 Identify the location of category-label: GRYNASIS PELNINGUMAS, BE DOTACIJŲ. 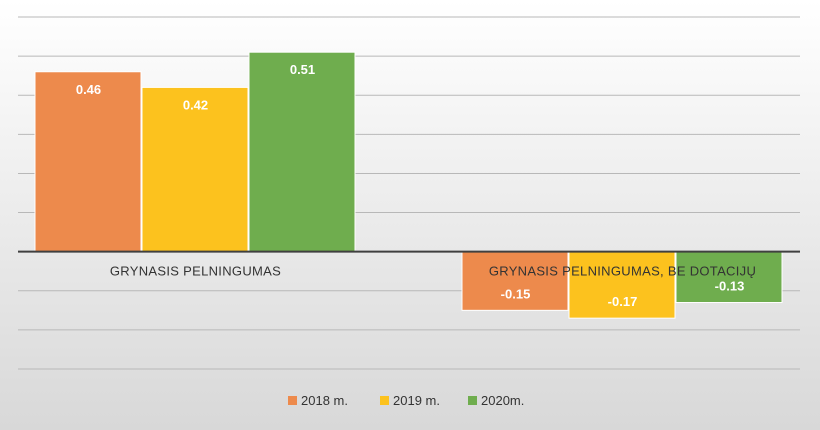
(622, 271).